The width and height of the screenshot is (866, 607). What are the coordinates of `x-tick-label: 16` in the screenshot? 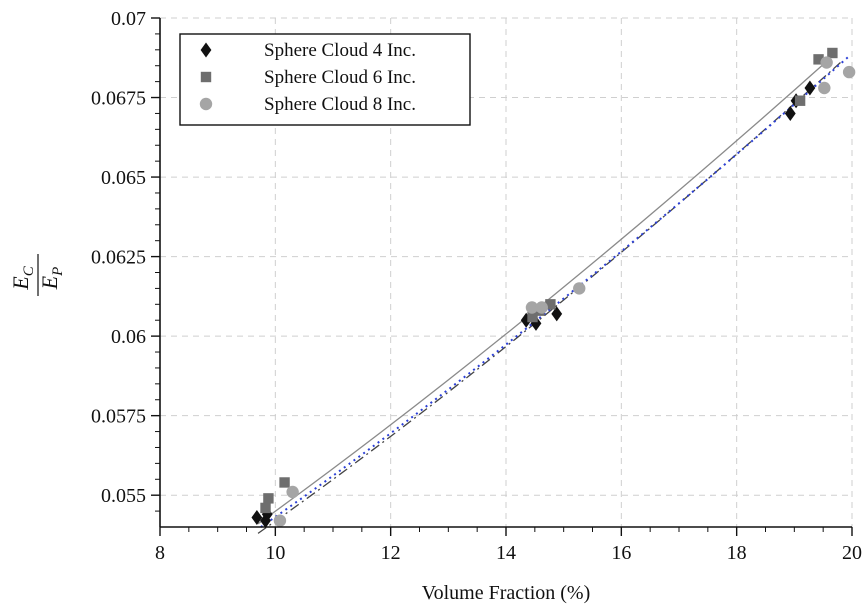 It's located at (621, 553).